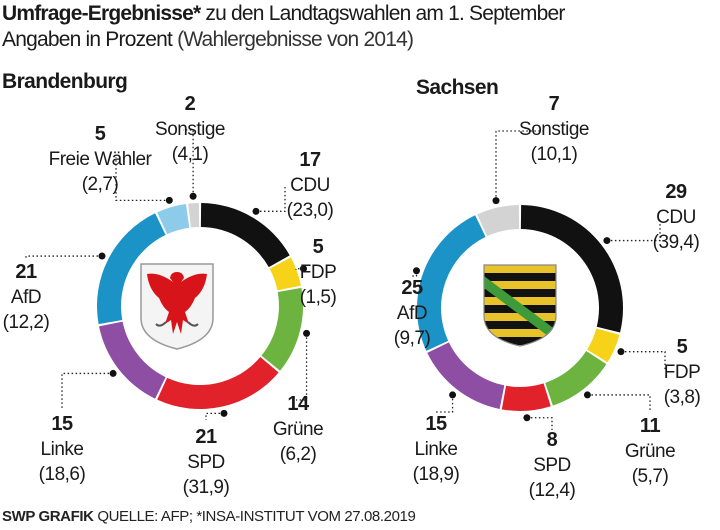 The width and height of the screenshot is (720, 530). I want to click on data-label-spd: 21 SPD (31,9), so click(206, 462).